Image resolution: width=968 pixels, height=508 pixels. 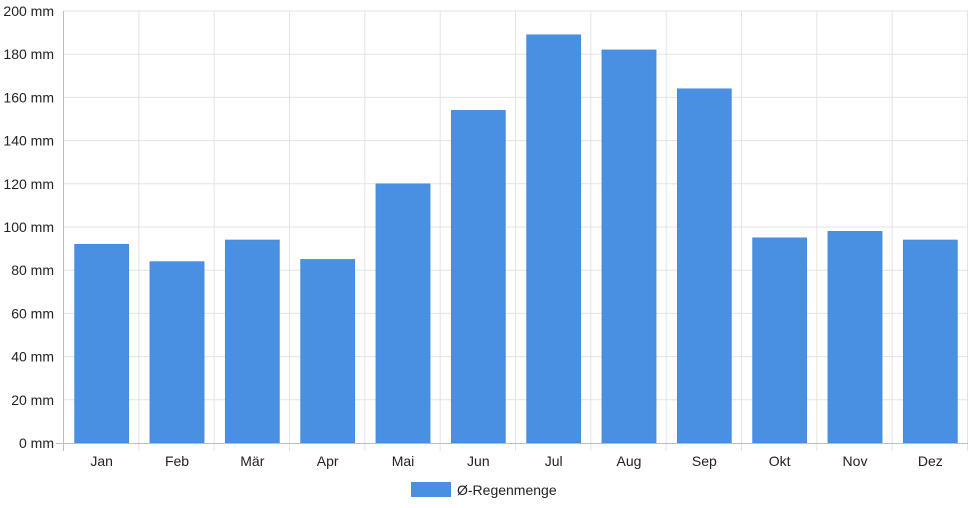 What do you see at coordinates (32, 357) in the screenshot?
I see `y-tick-label: 40 mm` at bounding box center [32, 357].